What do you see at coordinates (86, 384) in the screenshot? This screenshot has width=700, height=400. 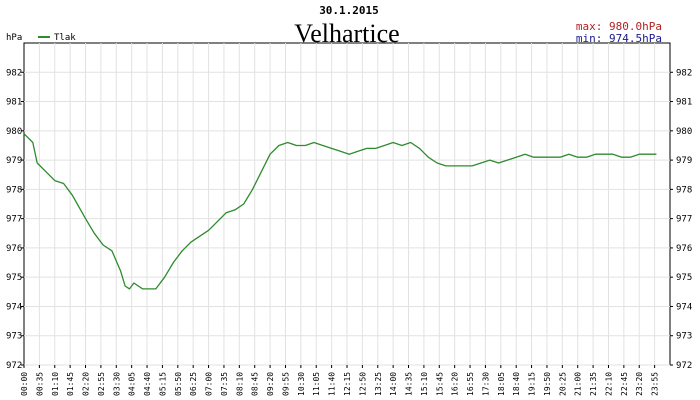 I see `x-tick-label: 02:20` at bounding box center [86, 384].